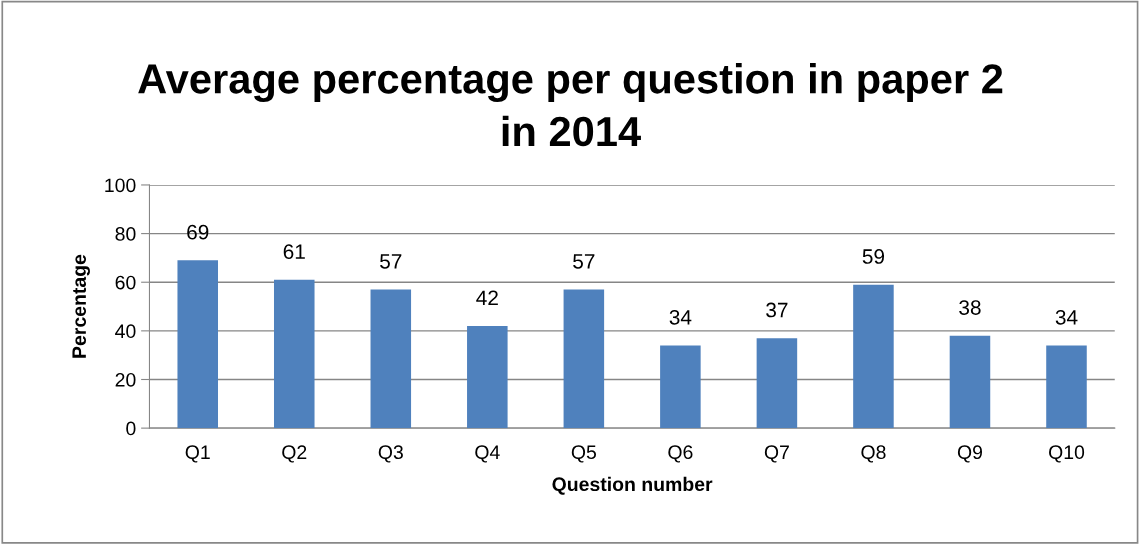 This screenshot has width=1141, height=544. Describe the element at coordinates (198, 232) in the screenshot. I see `data-label: 69` at that location.